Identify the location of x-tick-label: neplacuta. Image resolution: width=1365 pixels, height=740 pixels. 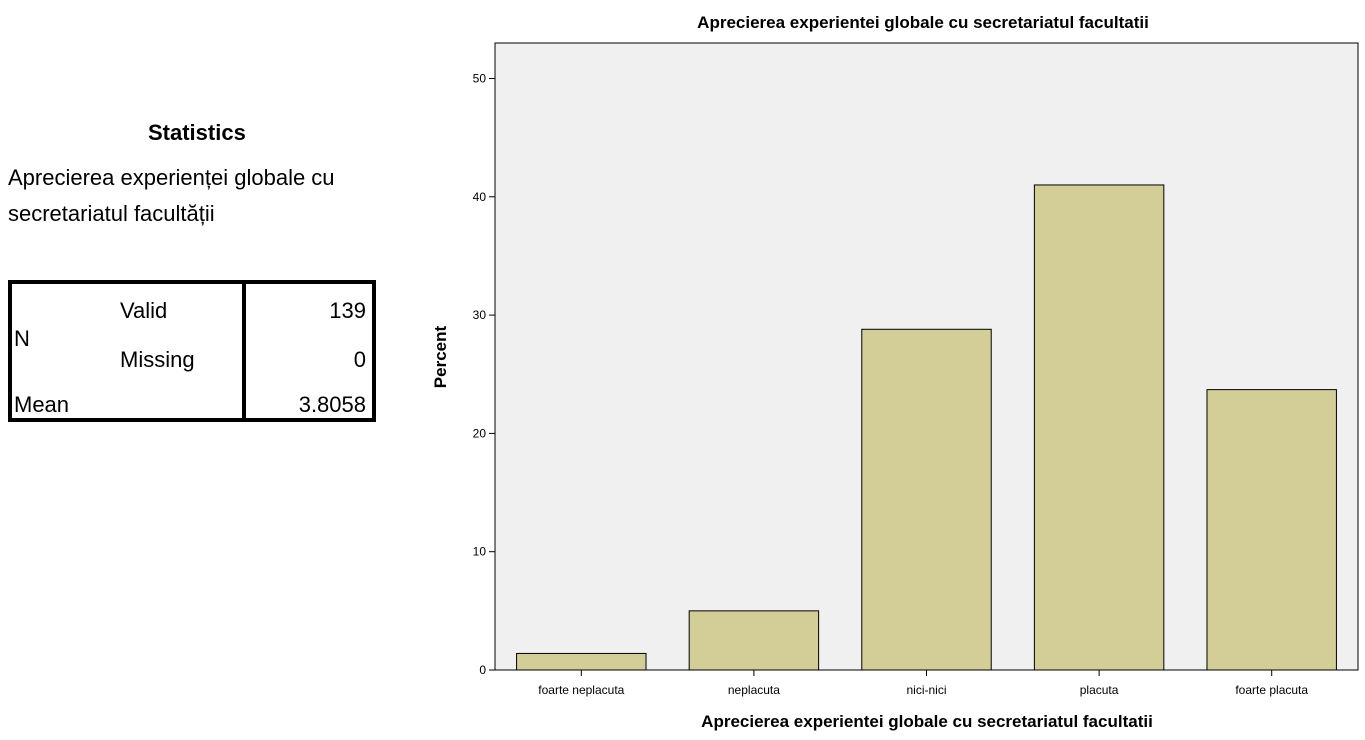
(754, 690).